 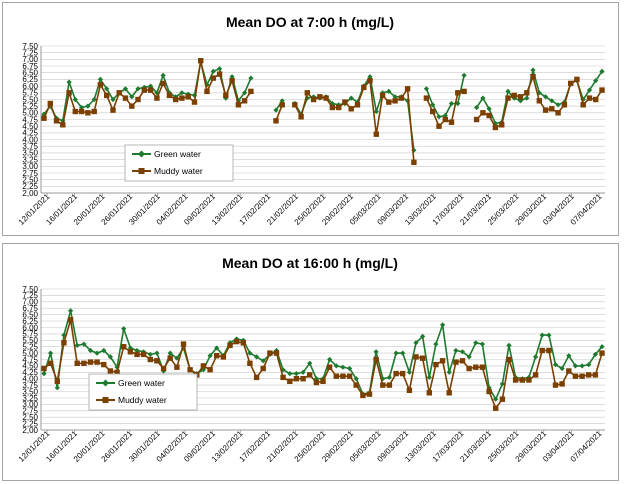 I want to click on legend: Green water Muddy water, so click(x=143, y=392).